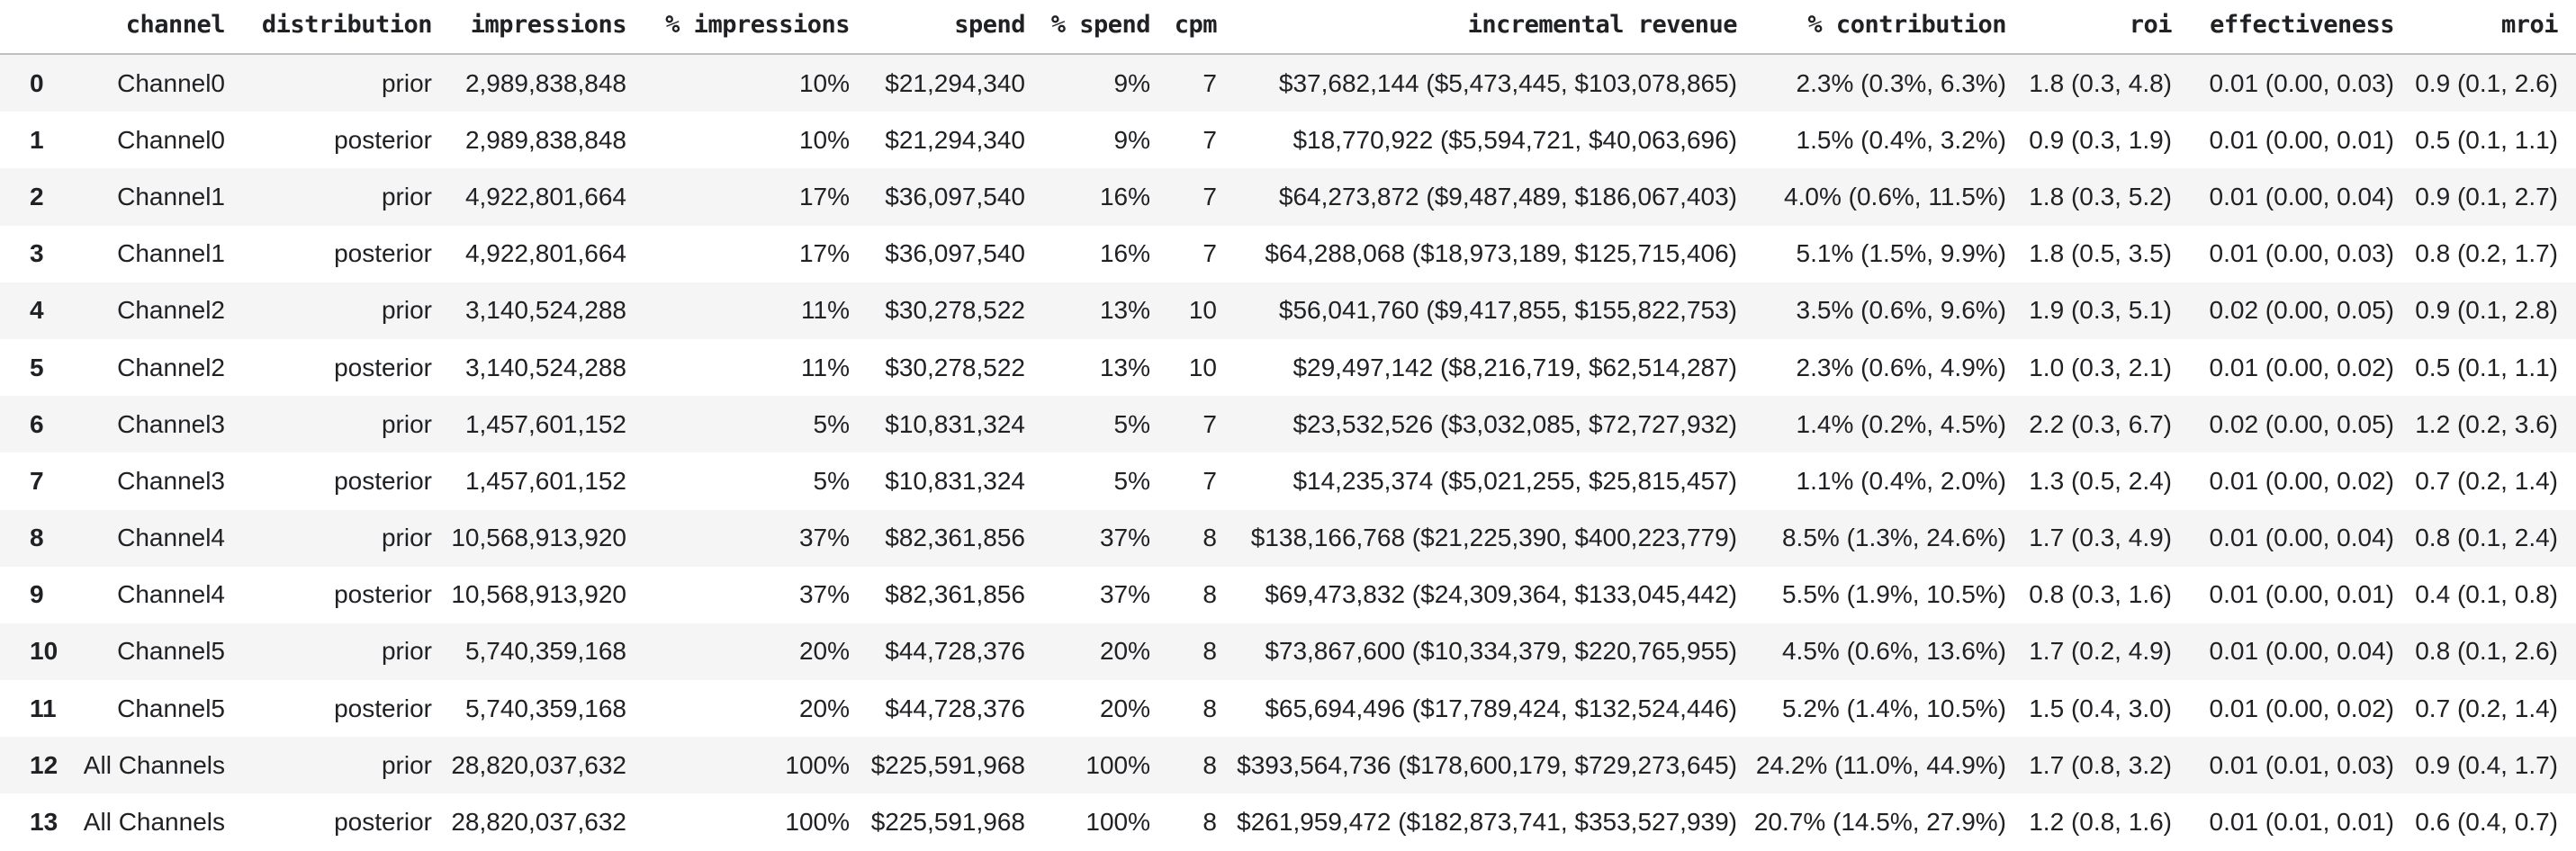  I want to click on row-index: 2, so click(37, 196).